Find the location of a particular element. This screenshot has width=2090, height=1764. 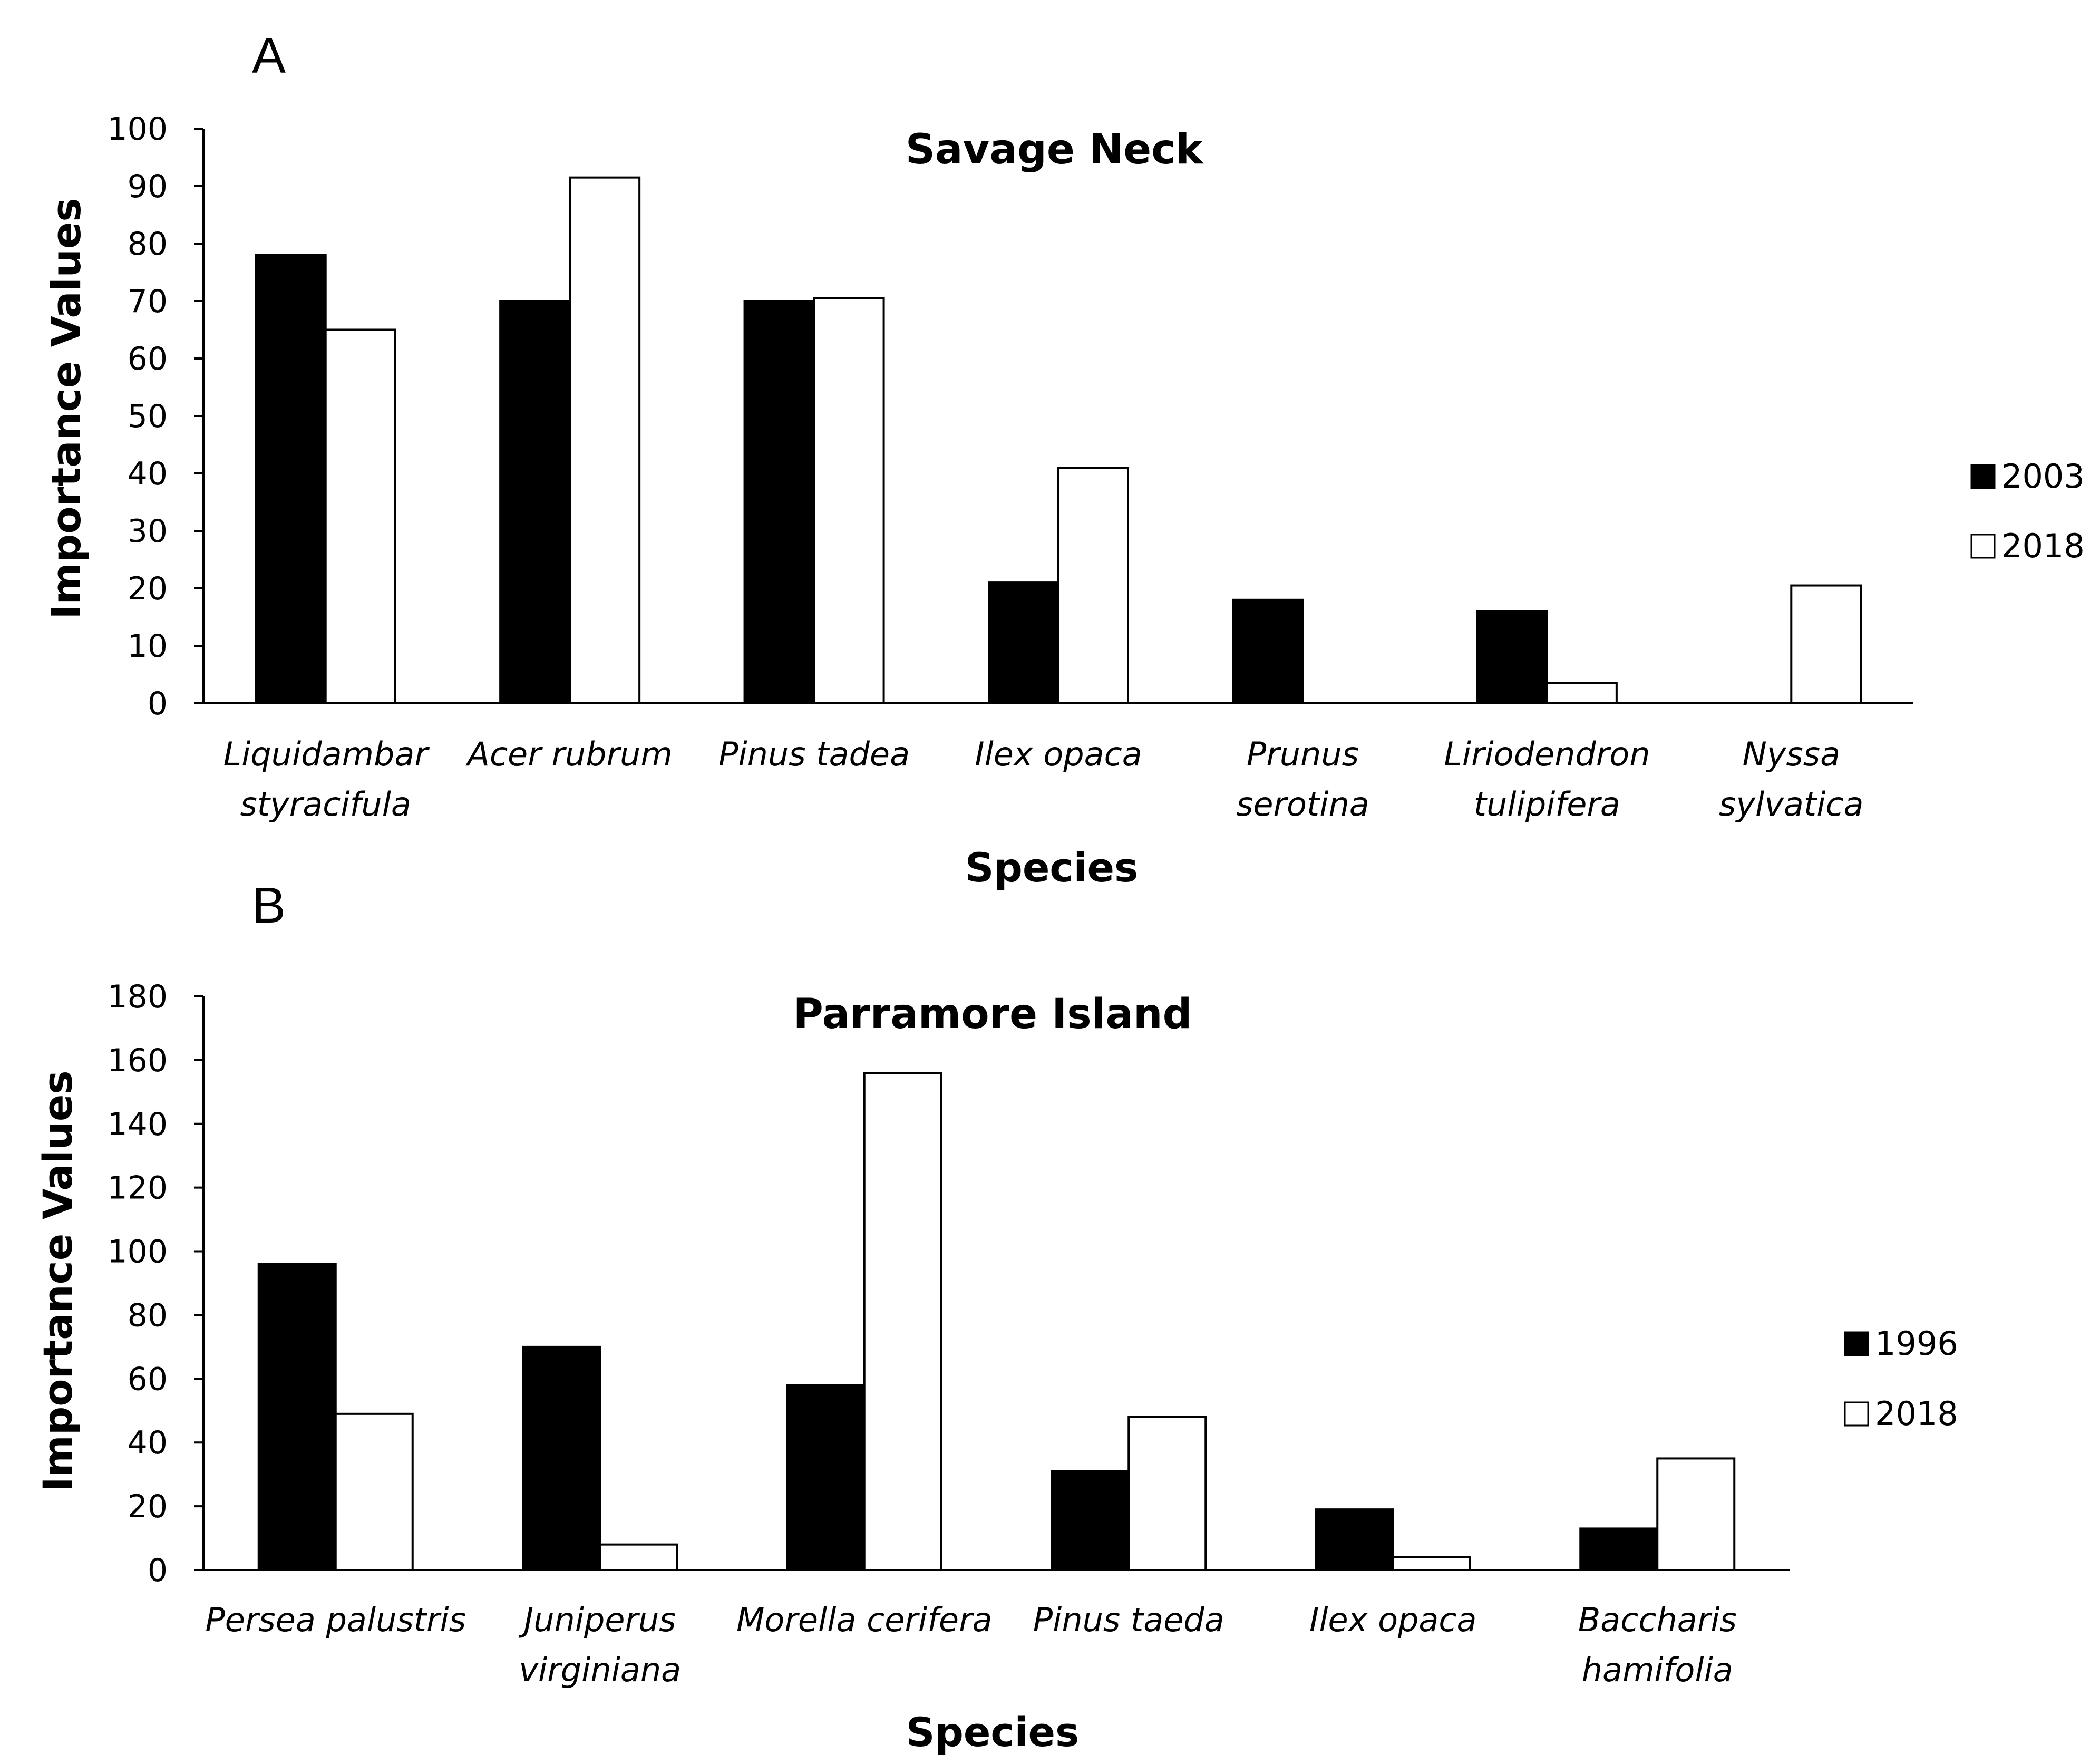

y-tick-label-b-6: 120 is located at coordinates (137, 1188).